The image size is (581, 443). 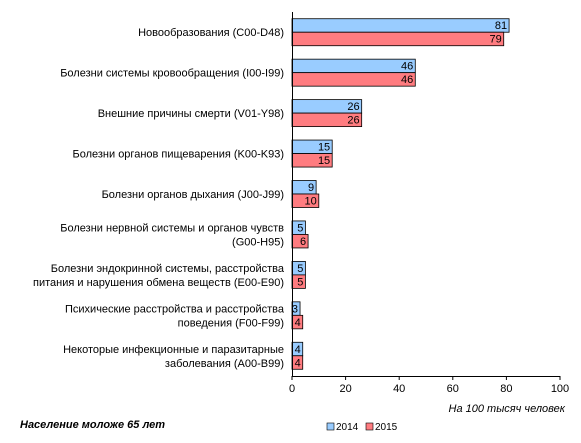 What do you see at coordinates (258, 242) in the screenshot?
I see `category-label: (G00-H95)` at bounding box center [258, 242].